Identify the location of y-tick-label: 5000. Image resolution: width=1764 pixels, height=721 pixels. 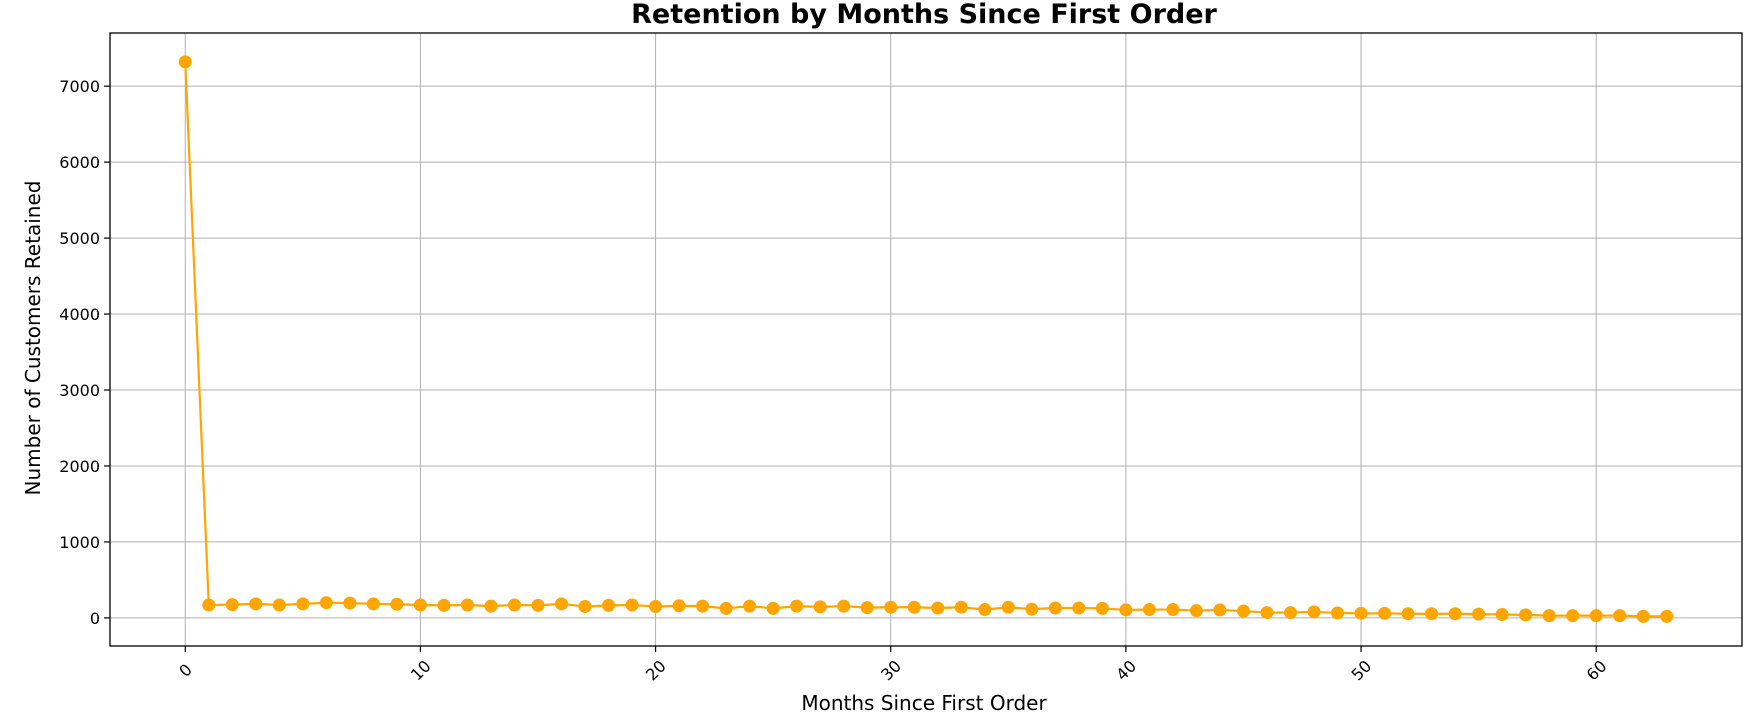
(79, 238).